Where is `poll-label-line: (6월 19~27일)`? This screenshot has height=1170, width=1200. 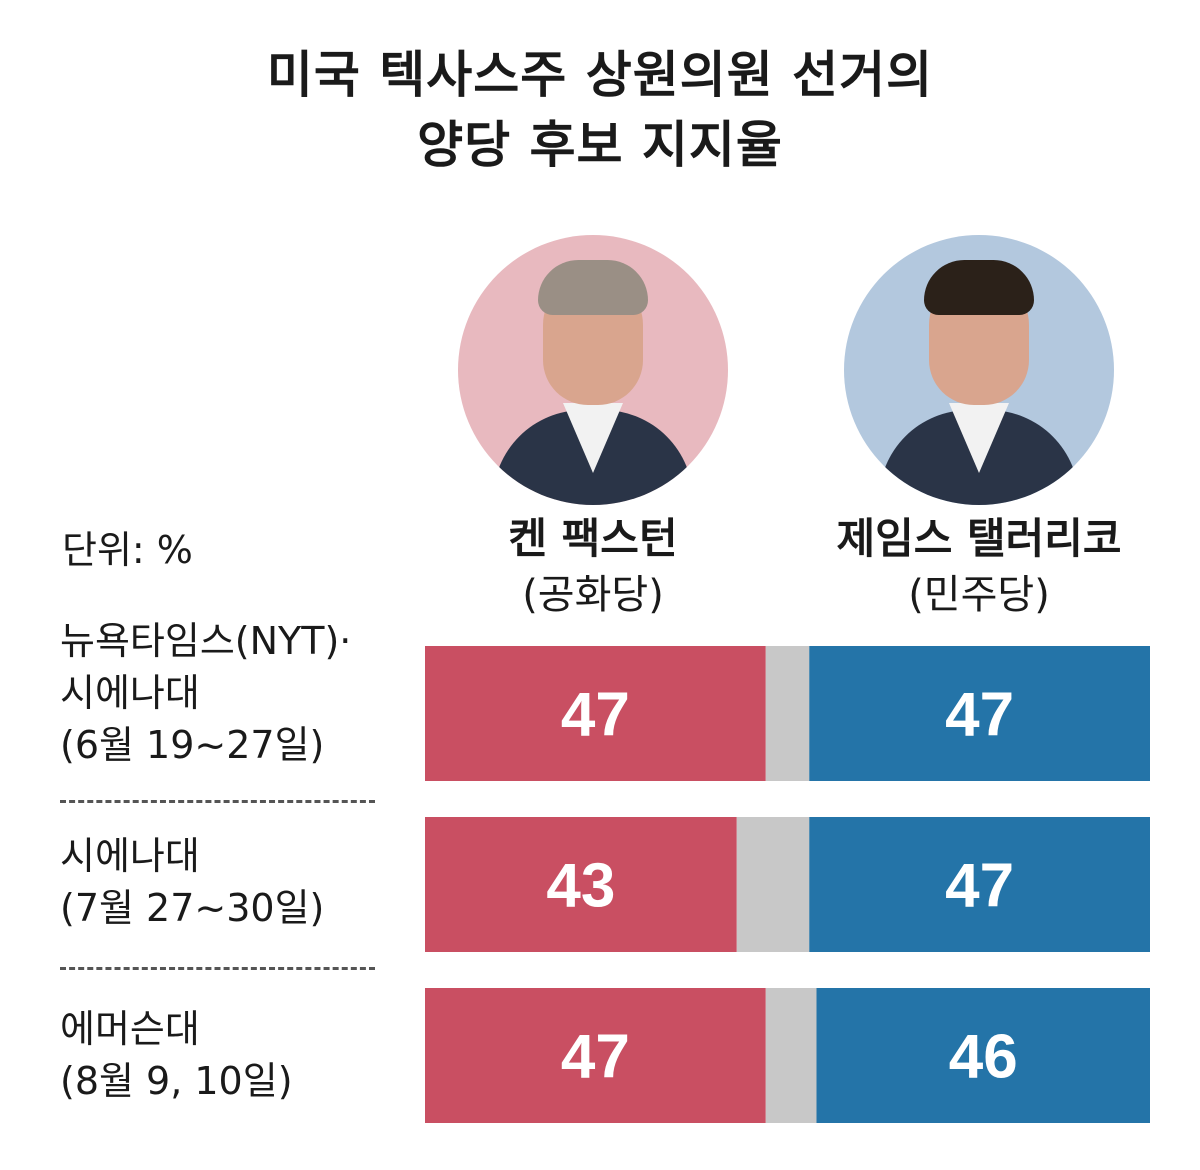
poll-label-line: (6월 19~27일) is located at coordinates (192, 745).